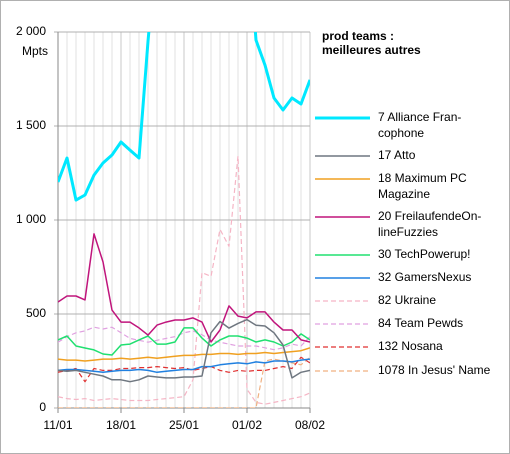 The width and height of the screenshot is (510, 454). I want to click on x-tick-label: 25/01, so click(184, 425).